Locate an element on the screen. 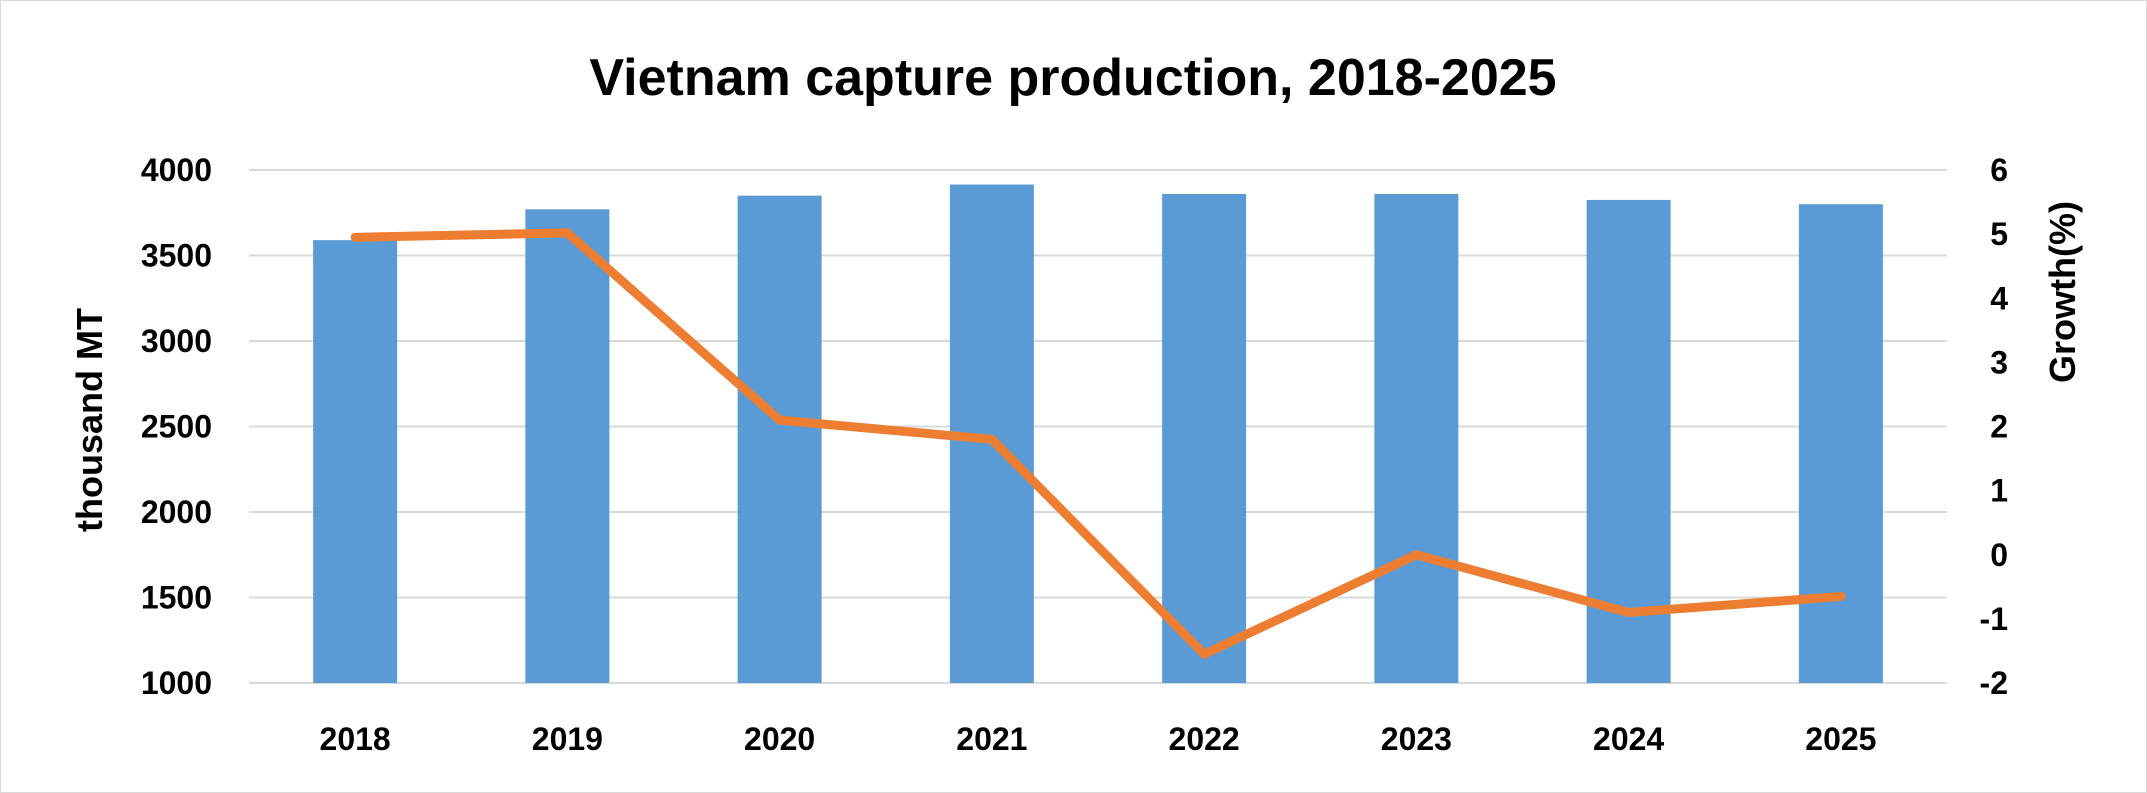 This screenshot has height=793, width=2147. left-tick-label: 2500 is located at coordinates (176, 427).